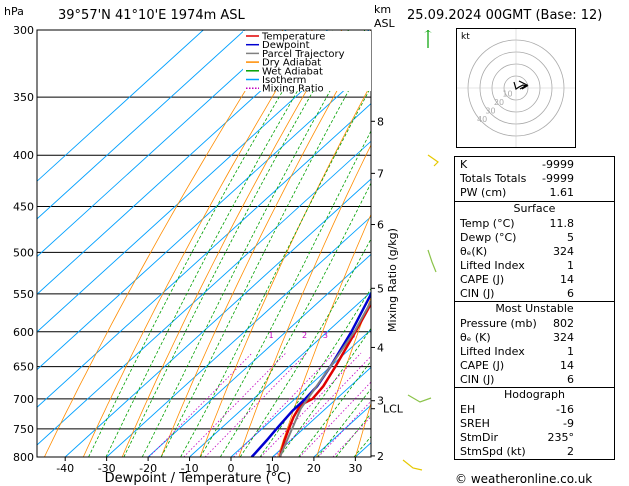  I want to click on hodograph-stat-row: SREH -9, so click(534, 424).